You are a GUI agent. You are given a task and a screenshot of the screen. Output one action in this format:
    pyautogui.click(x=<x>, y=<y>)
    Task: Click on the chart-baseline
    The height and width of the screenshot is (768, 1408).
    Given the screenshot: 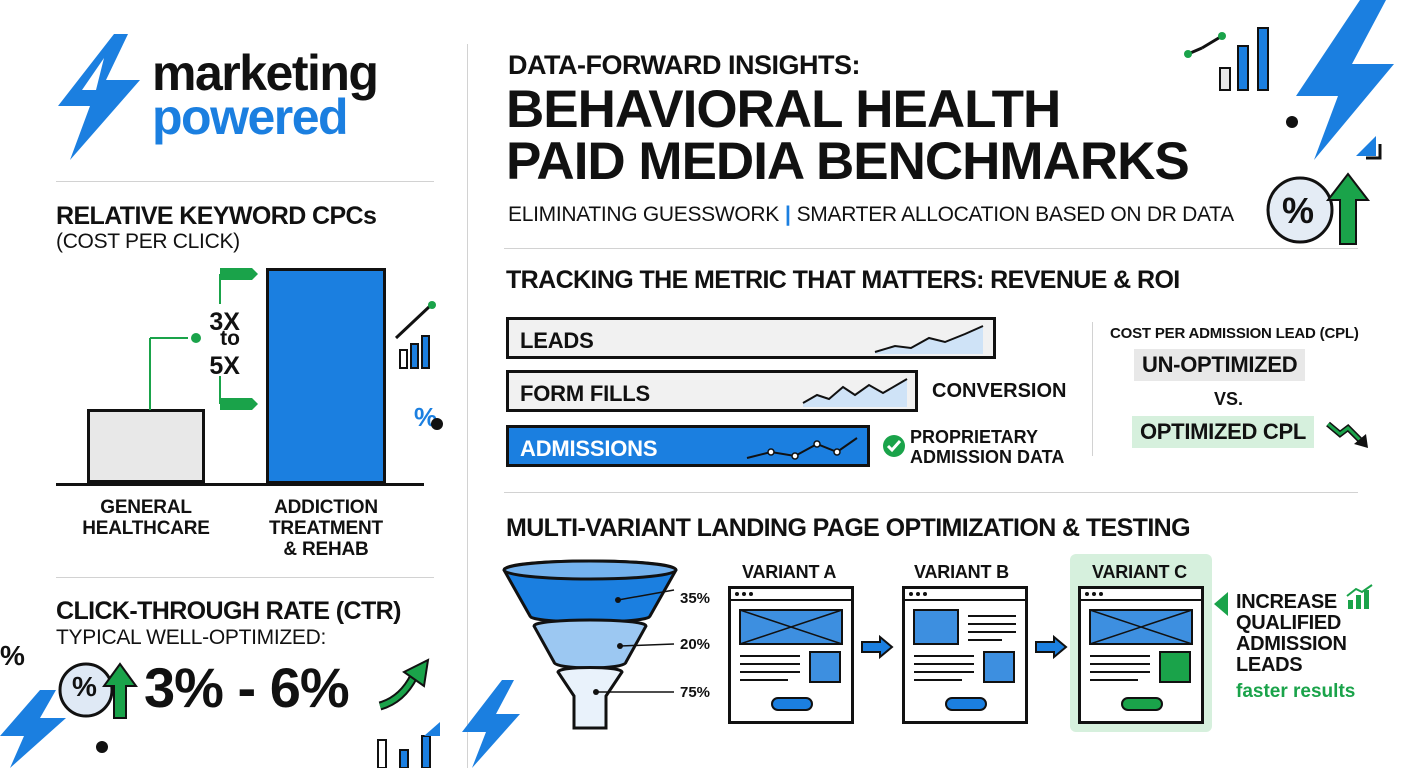 What is the action you would take?
    pyautogui.click(x=240, y=484)
    